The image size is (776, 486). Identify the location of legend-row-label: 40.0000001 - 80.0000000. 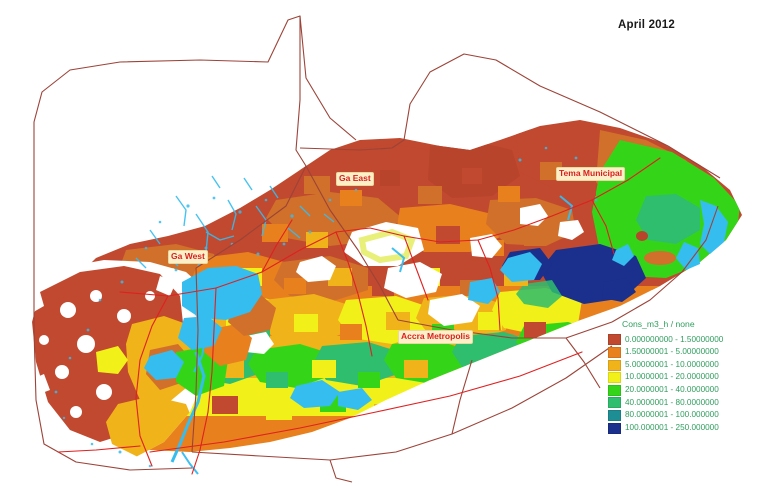
(672, 402).